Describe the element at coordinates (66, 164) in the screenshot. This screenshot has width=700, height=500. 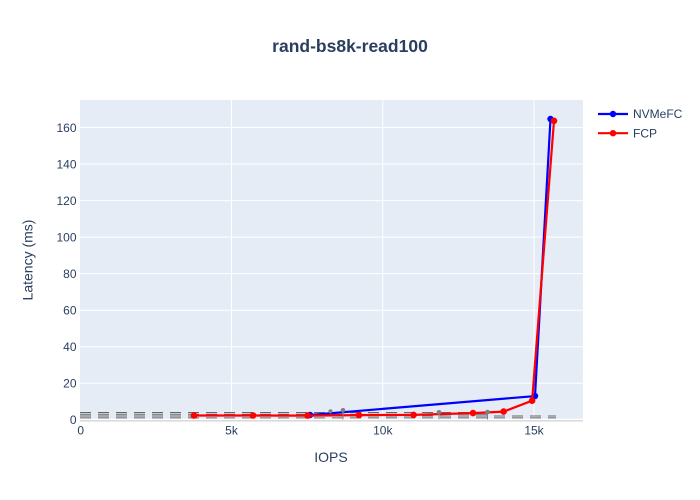
I see `svg-text: 140` at that location.